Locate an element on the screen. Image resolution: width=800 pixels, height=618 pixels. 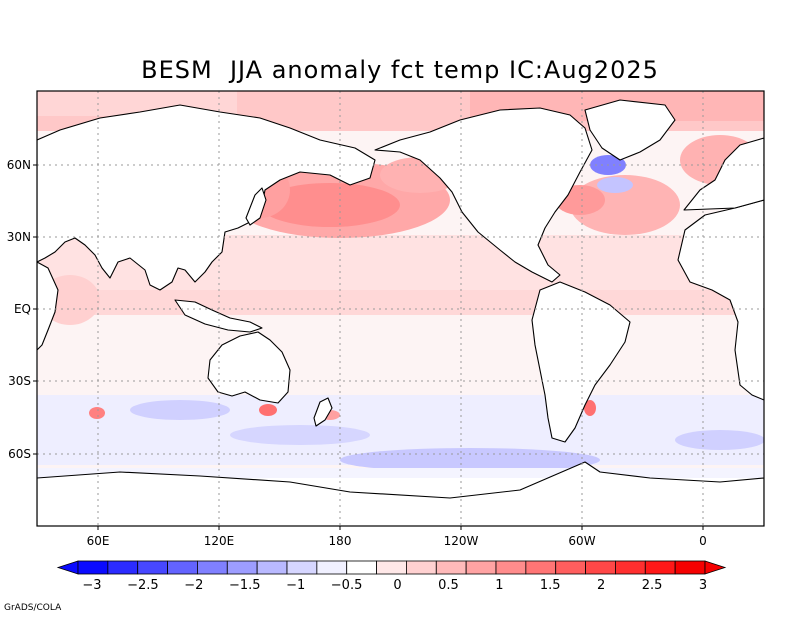
colorbar-arrow-left is located at coordinates (67, 567).